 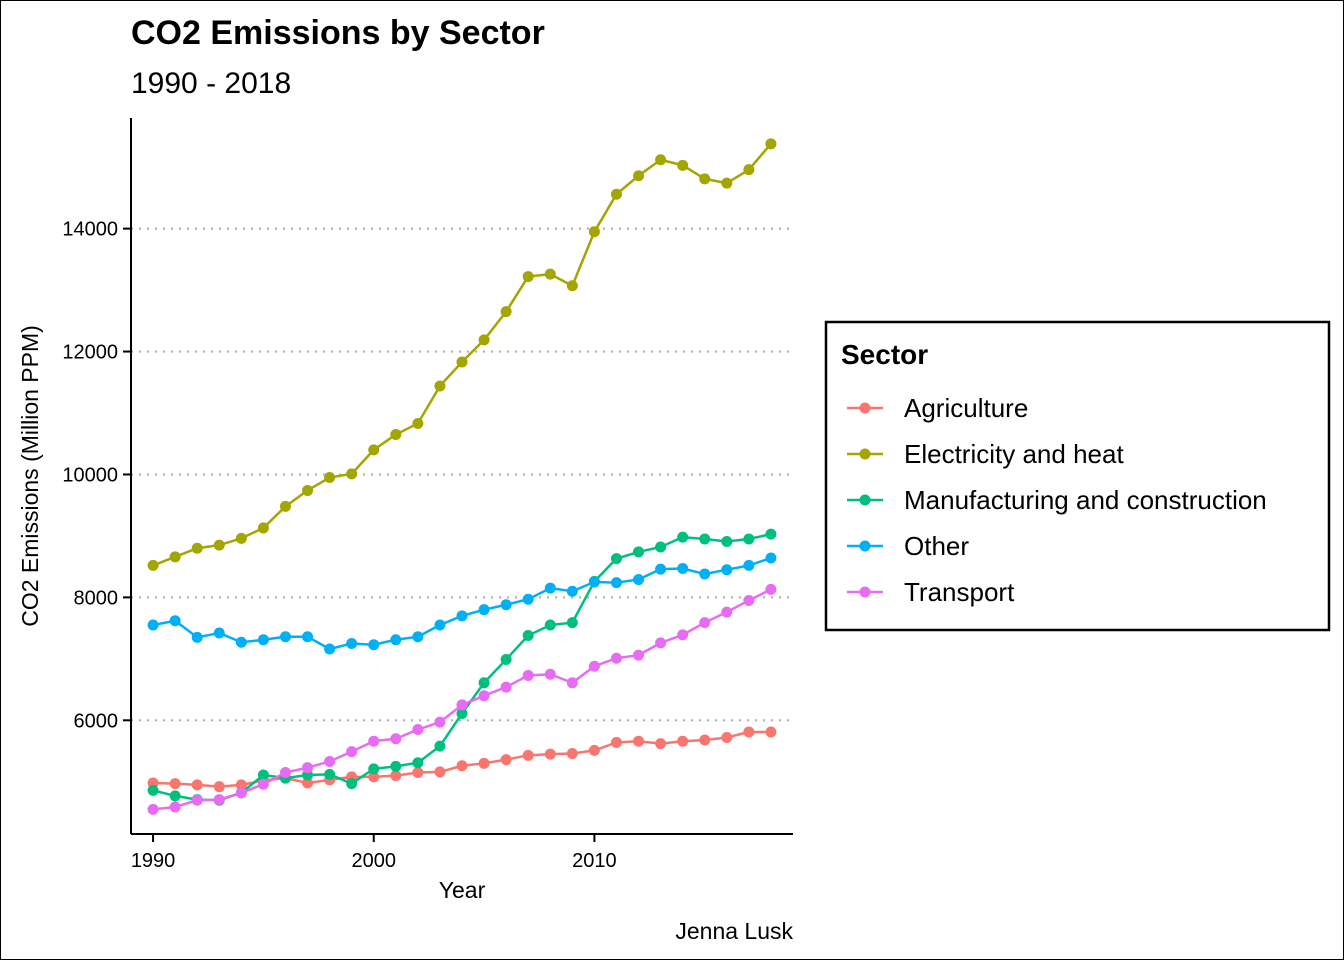 I want to click on point-electricity-and-heat-2004, so click(x=462, y=362).